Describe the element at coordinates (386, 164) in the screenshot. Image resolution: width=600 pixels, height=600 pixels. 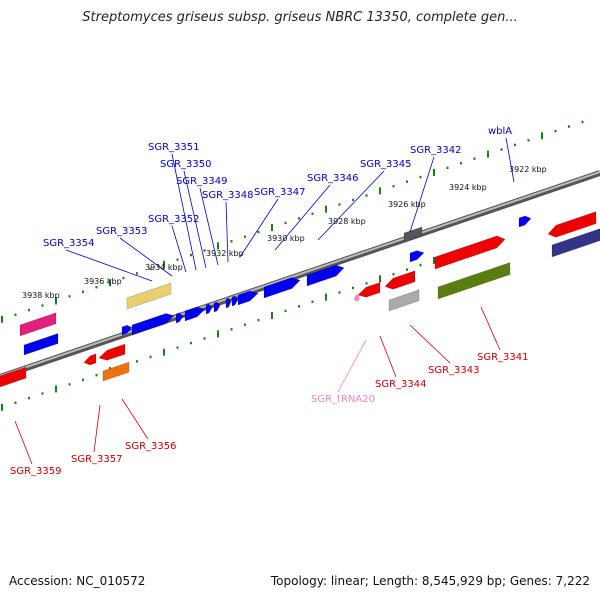
I see `gene-label: SGR_3345` at that location.